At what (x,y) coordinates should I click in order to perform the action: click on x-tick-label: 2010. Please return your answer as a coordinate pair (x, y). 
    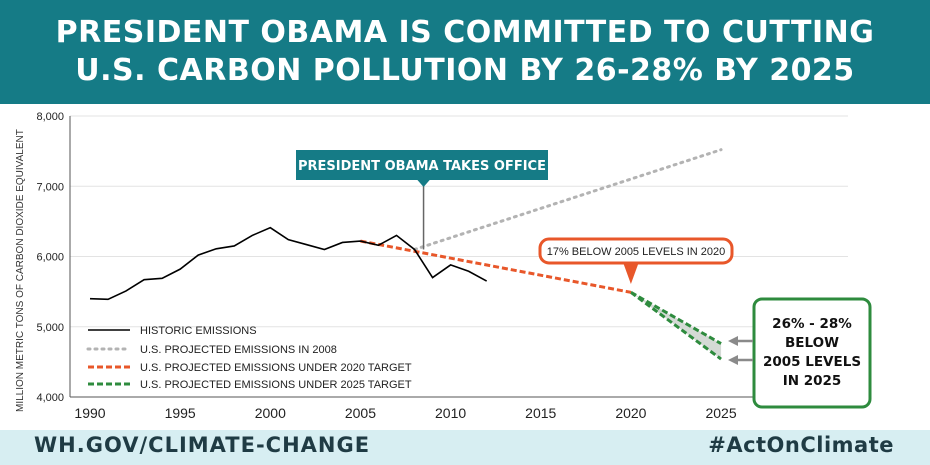
    Looking at the image, I should click on (450, 413).